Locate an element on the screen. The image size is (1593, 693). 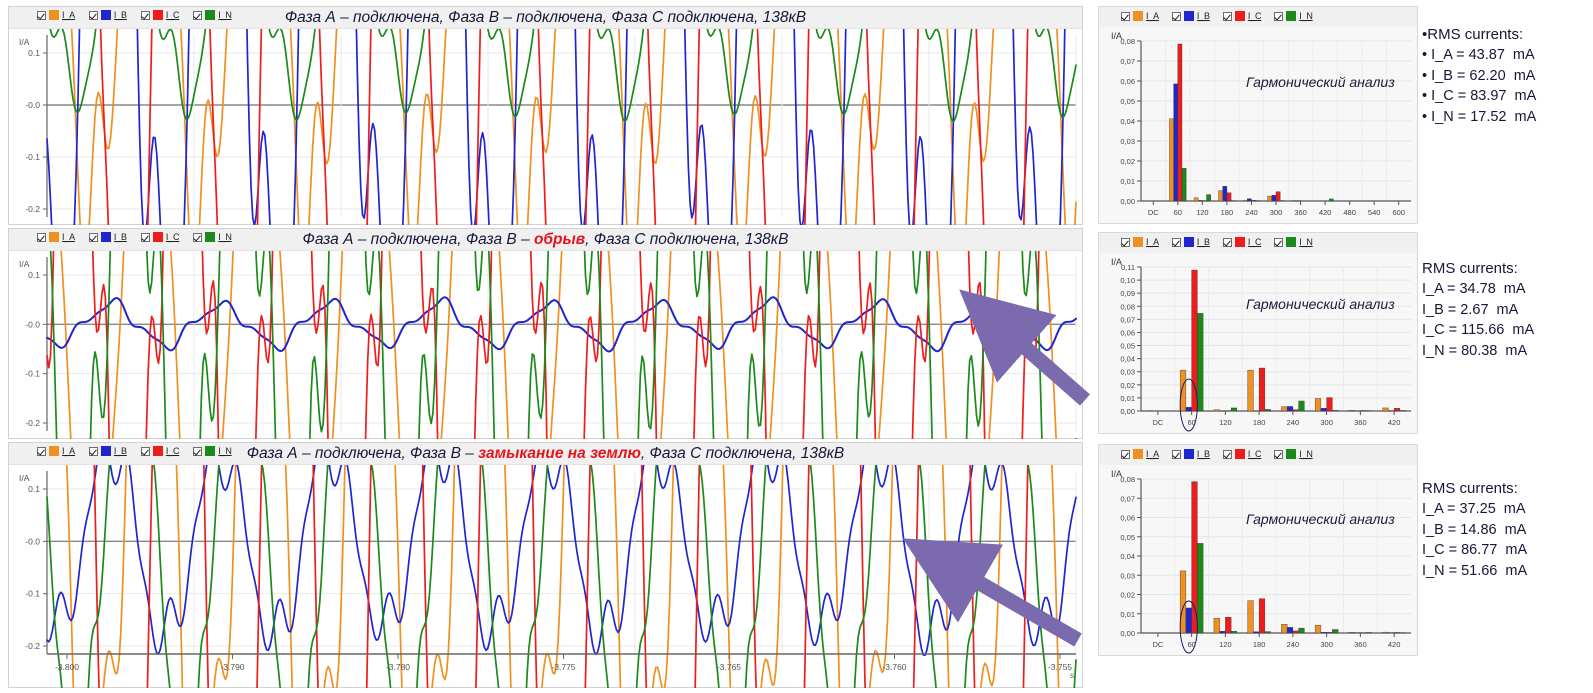
x-tick-label: 420 is located at coordinates (1325, 212).